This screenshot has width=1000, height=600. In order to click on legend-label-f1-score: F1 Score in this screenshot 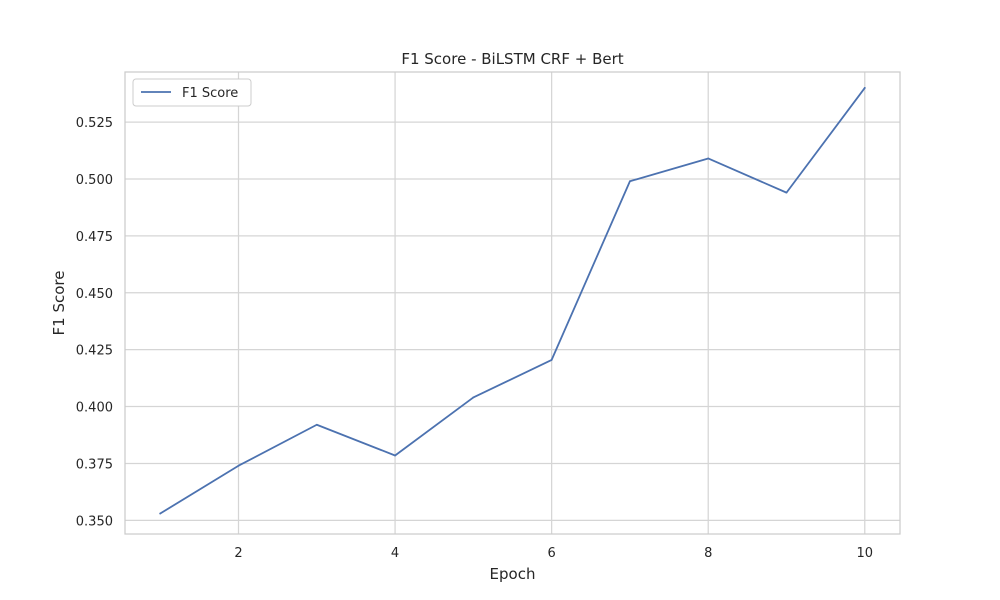, I will do `click(210, 93)`.